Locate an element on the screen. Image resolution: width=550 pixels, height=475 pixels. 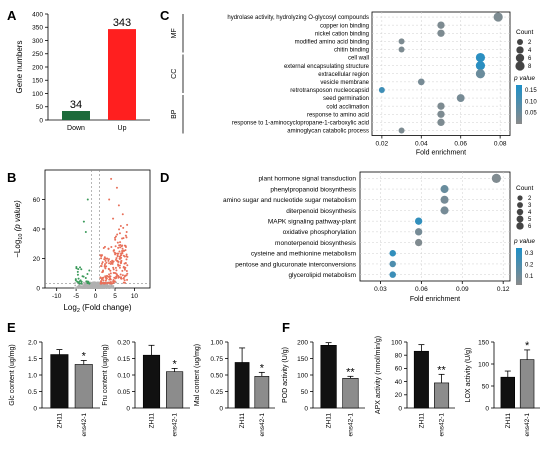
panel-a-category-label: Down is located at coordinates (76, 128).